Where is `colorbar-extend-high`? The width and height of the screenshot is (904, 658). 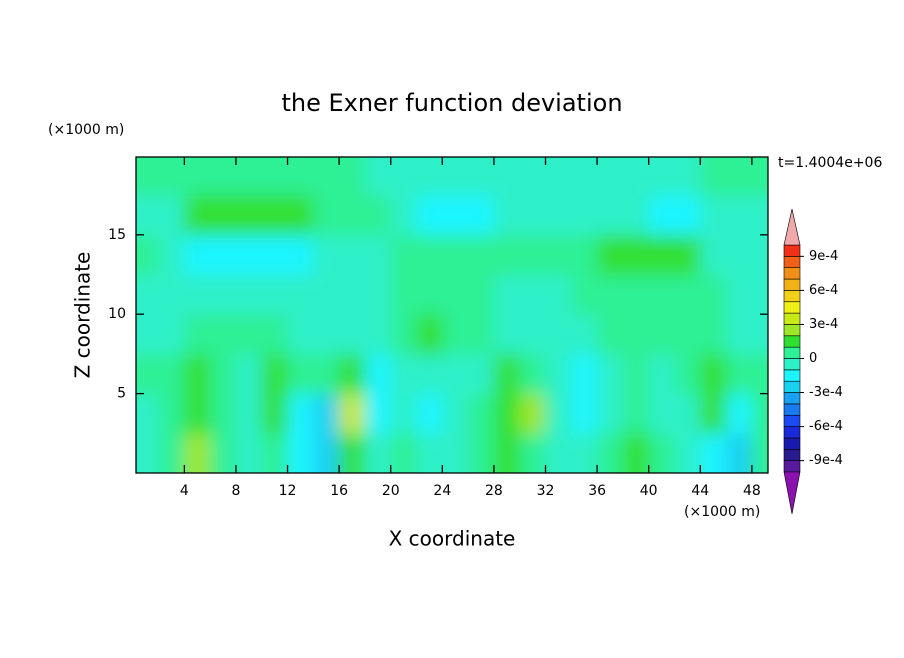
colorbar-extend-high is located at coordinates (792, 227).